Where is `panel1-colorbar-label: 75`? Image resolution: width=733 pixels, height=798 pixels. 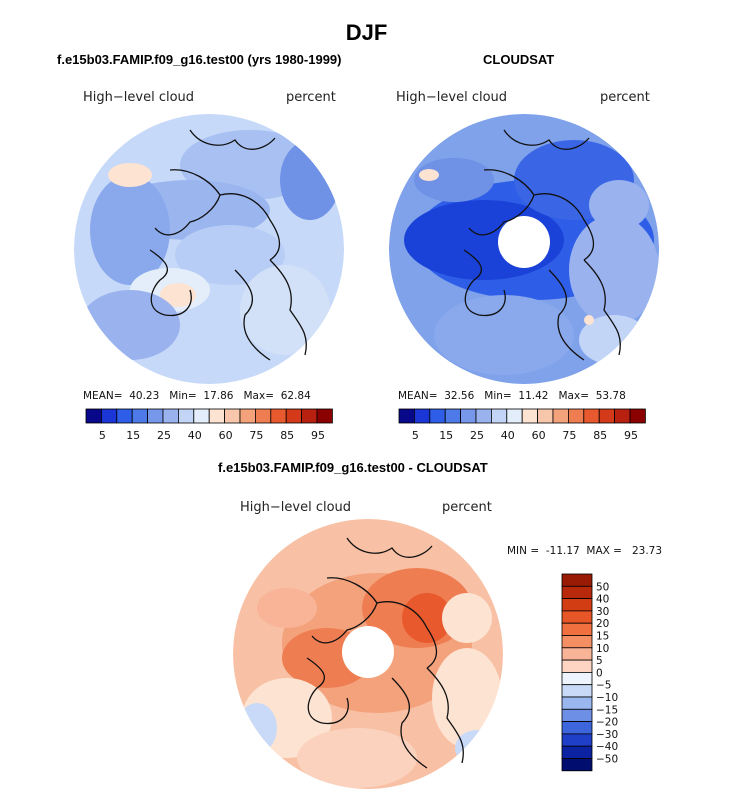
panel1-colorbar-label: 75 is located at coordinates (256, 435).